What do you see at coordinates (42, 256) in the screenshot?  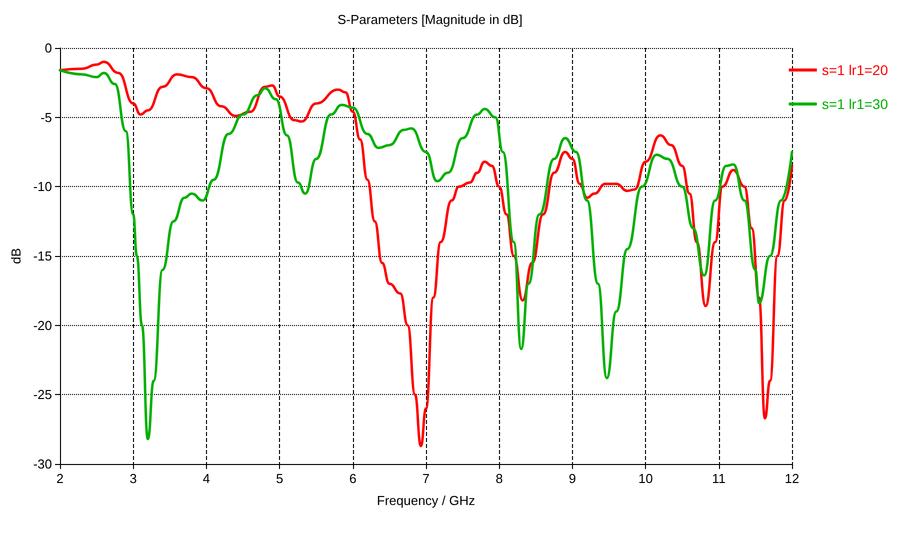 I see `y-tick-label: -15` at bounding box center [42, 256].